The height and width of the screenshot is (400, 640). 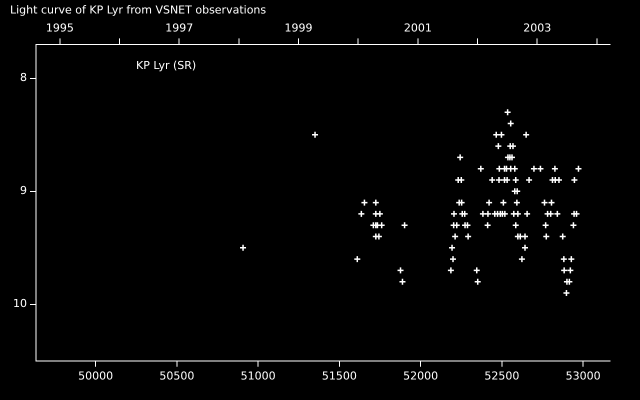 What do you see at coordinates (339, 375) in the screenshot?
I see `x-tick-label: 51500` at bounding box center [339, 375].